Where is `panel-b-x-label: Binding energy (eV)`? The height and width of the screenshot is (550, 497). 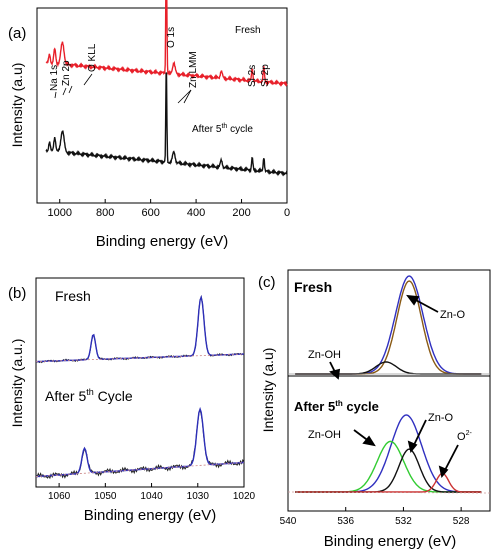 panel-b-x-label: Binding energy (eV) is located at coordinates (150, 515).